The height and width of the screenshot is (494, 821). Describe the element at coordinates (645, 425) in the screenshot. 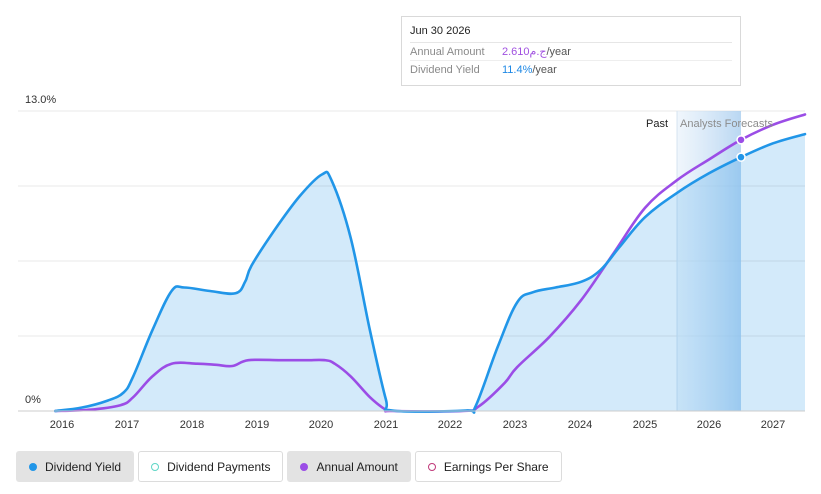

I see `x-tick-label: 2025` at that location.